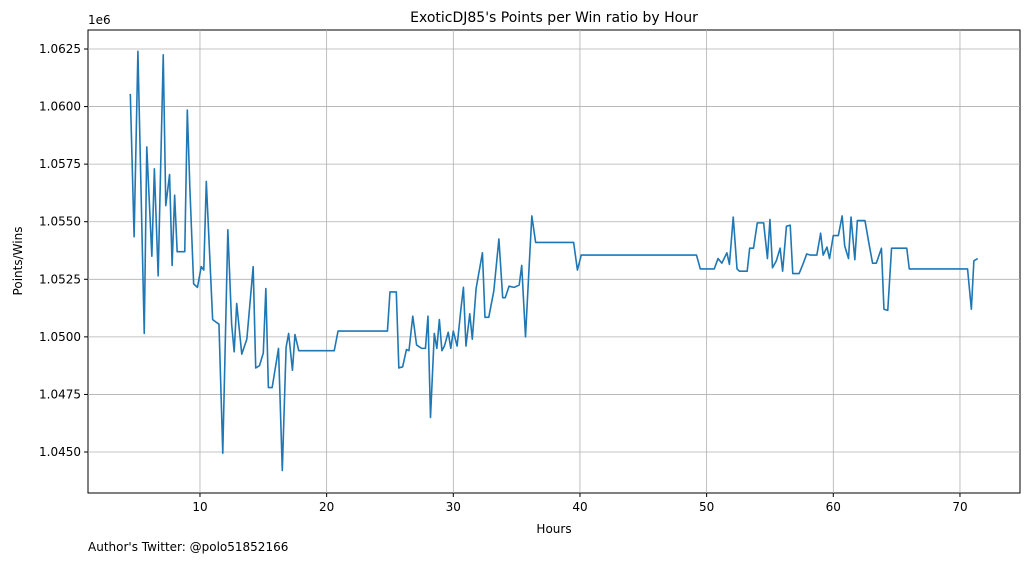  Describe the element at coordinates (60, 49) in the screenshot. I see `y-tick-label: 1.0625` at that location.